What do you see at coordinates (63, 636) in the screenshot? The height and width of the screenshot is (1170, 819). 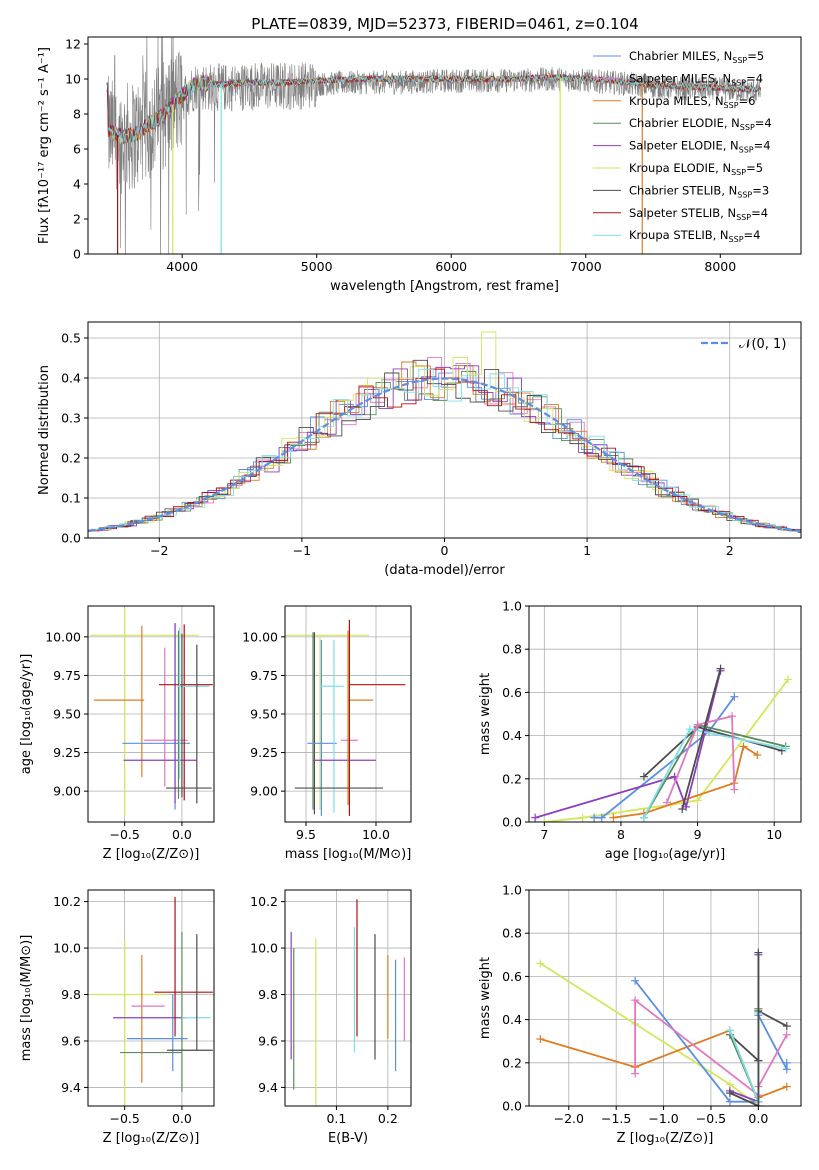 I see `age_vs_z-ytick-label: 10.00` at bounding box center [63, 636].